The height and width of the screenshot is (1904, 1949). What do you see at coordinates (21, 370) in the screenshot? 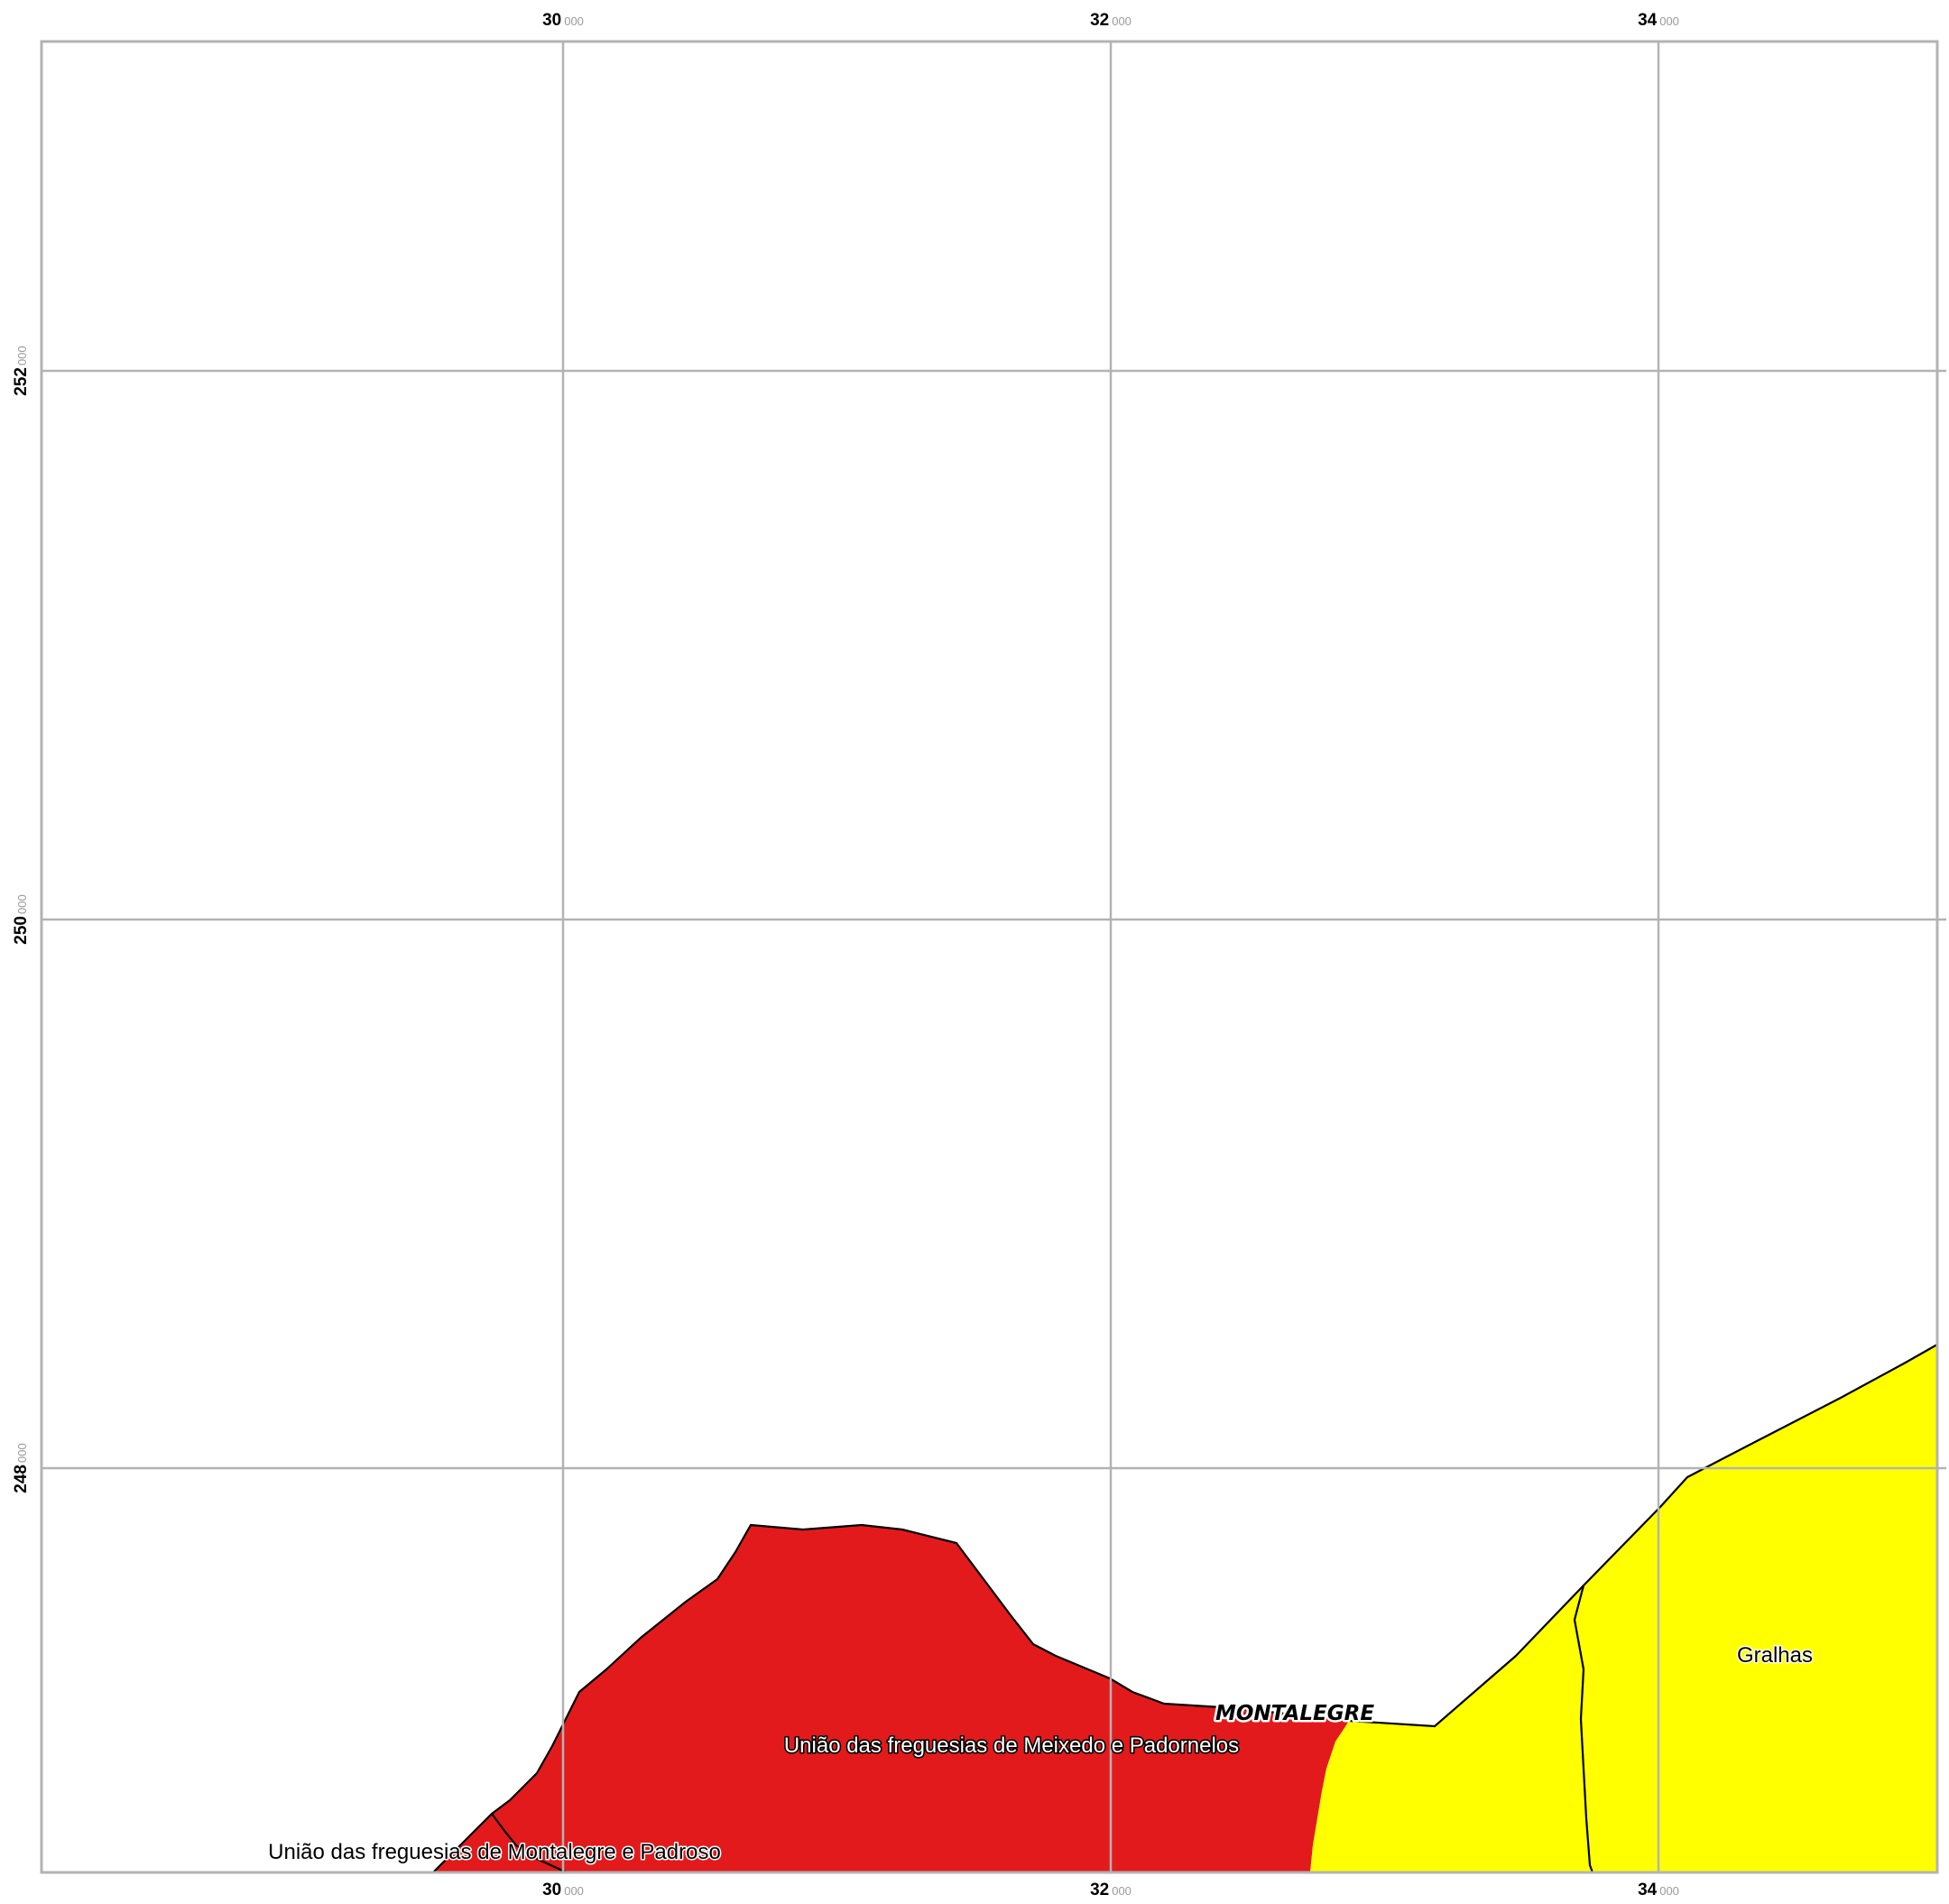
I see `y-tick-252: 252000` at bounding box center [21, 370].